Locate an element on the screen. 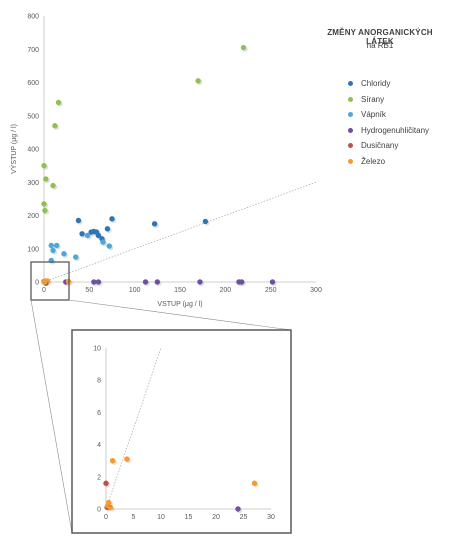 The image size is (455, 550). x-tick-label: 300 is located at coordinates (316, 290).